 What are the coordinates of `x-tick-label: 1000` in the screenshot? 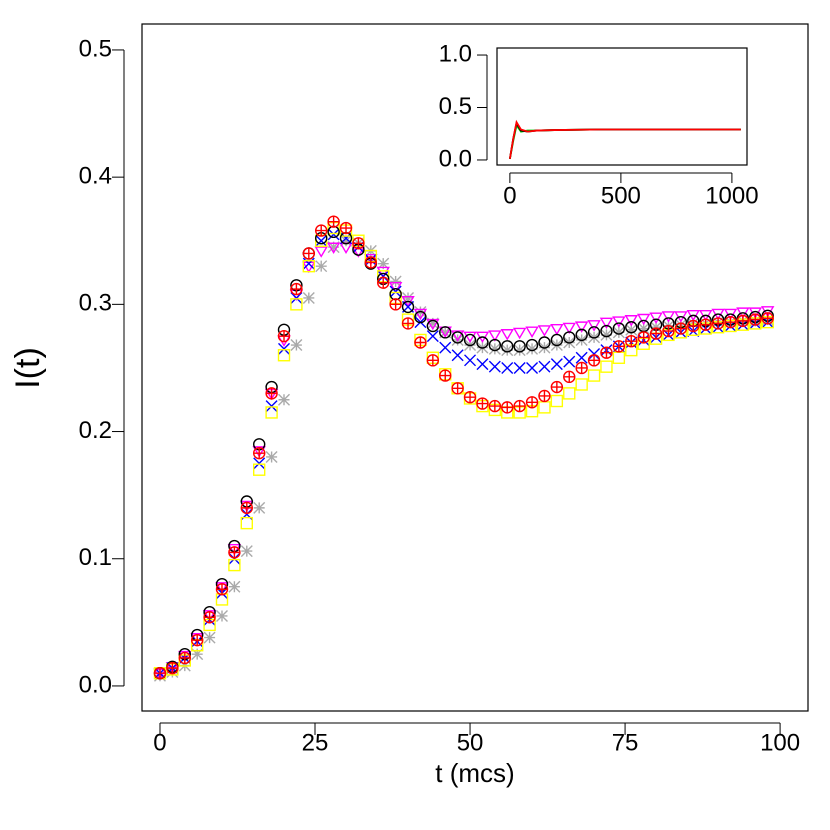 It's located at (731, 195).